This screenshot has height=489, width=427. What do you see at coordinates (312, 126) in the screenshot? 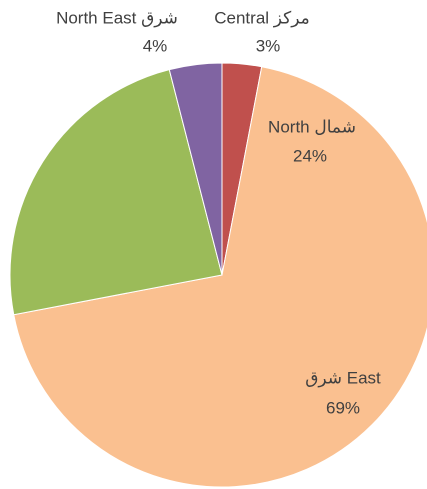
I see `slice-label: North شمال` at bounding box center [312, 126].